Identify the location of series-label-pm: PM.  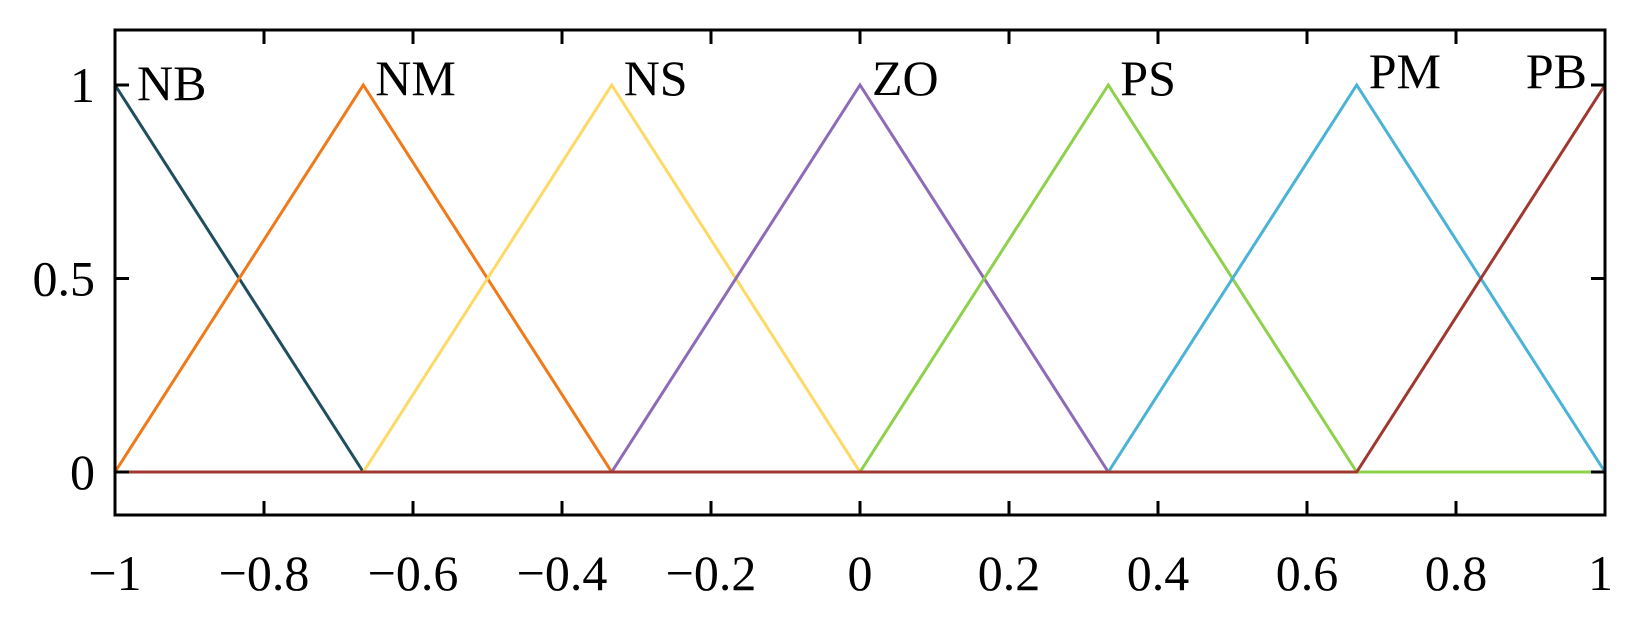
(1405, 71).